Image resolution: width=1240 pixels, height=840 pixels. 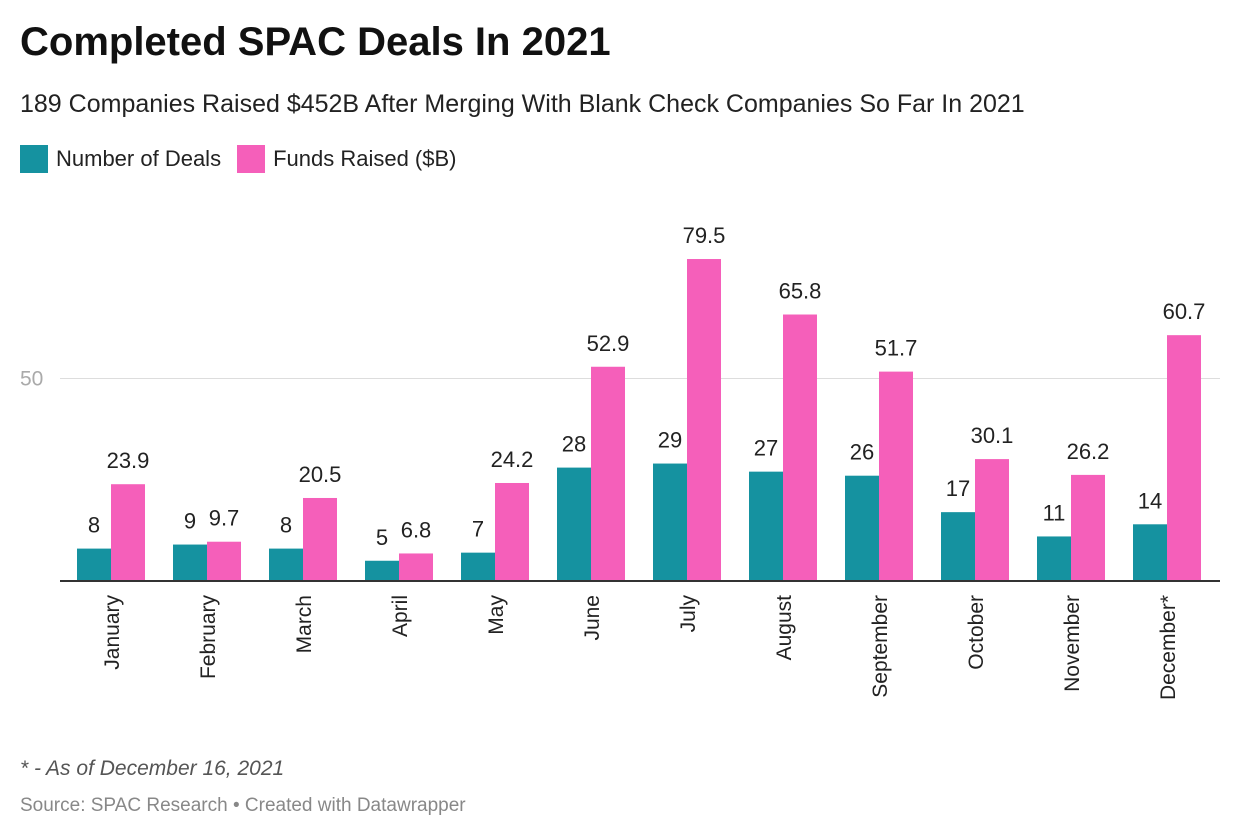 What do you see at coordinates (704, 235) in the screenshot?
I see `data-label-funds-7: 79.5` at bounding box center [704, 235].